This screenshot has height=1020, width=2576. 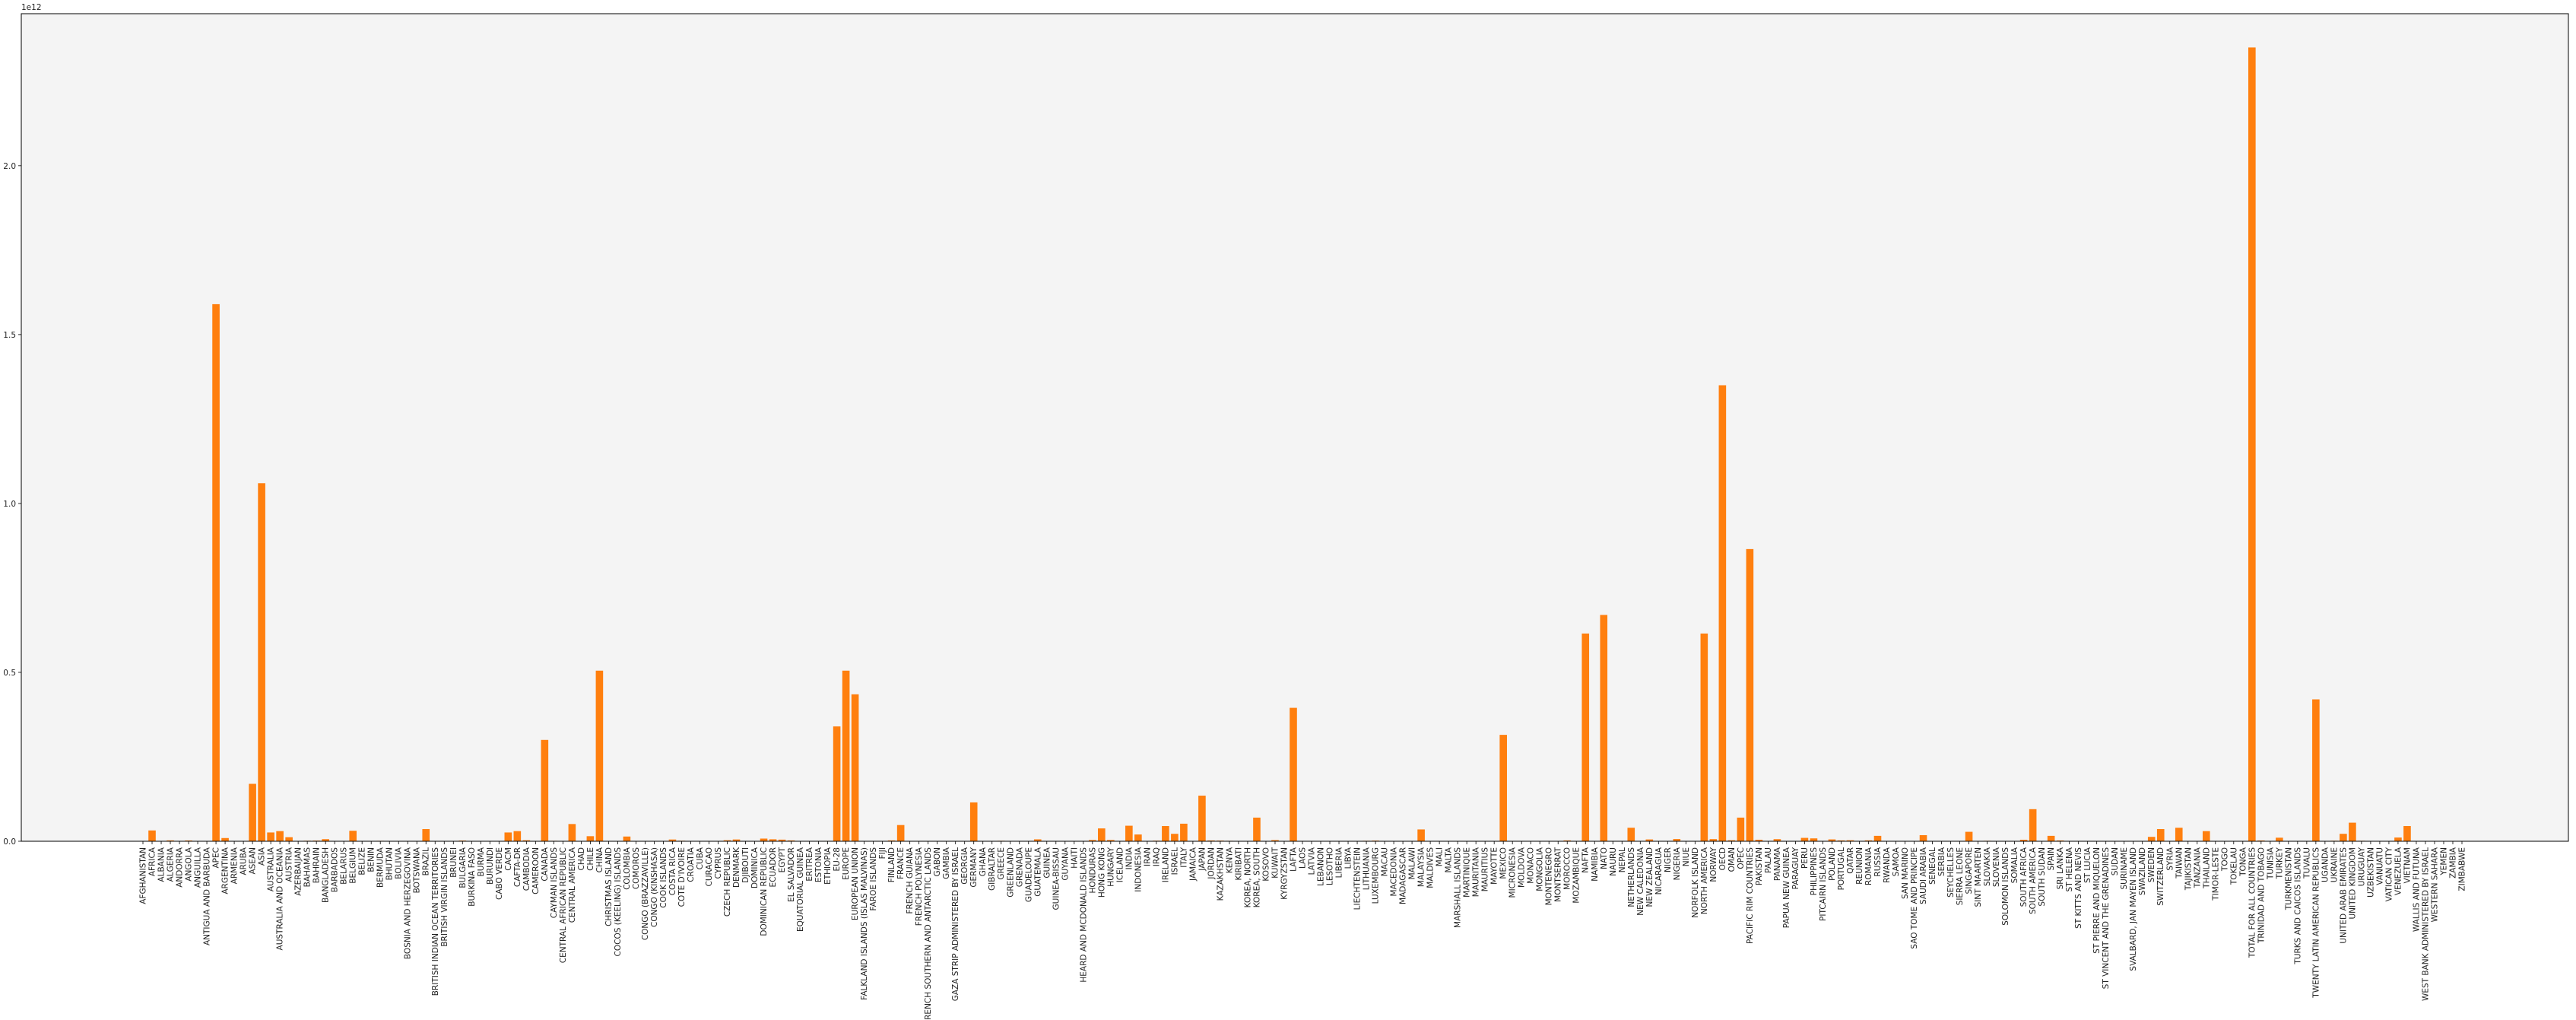 I want to click on x-tick-label: MALAYSIA, so click(x=1421, y=867).